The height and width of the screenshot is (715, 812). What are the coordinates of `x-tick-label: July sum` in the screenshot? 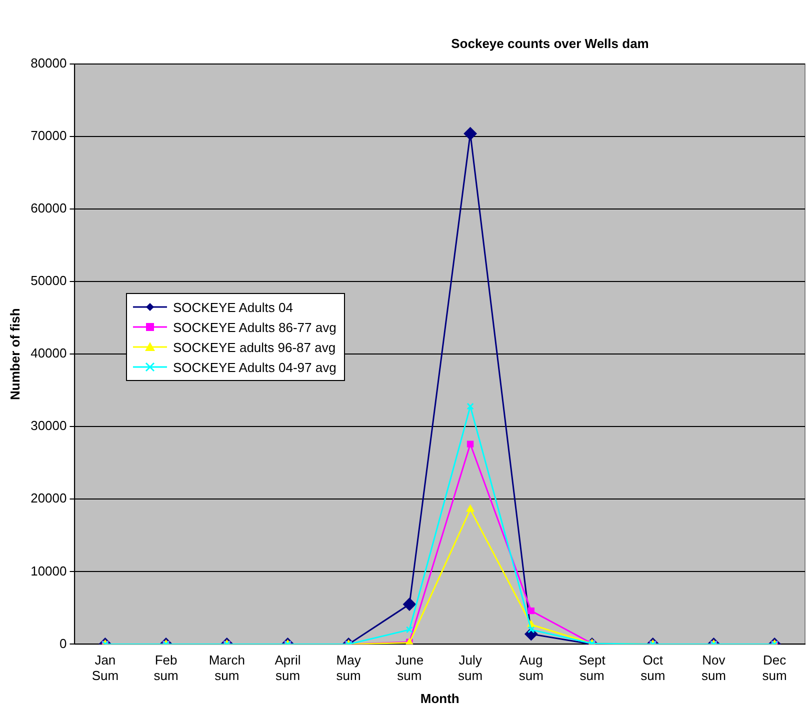 It's located at (470, 668).